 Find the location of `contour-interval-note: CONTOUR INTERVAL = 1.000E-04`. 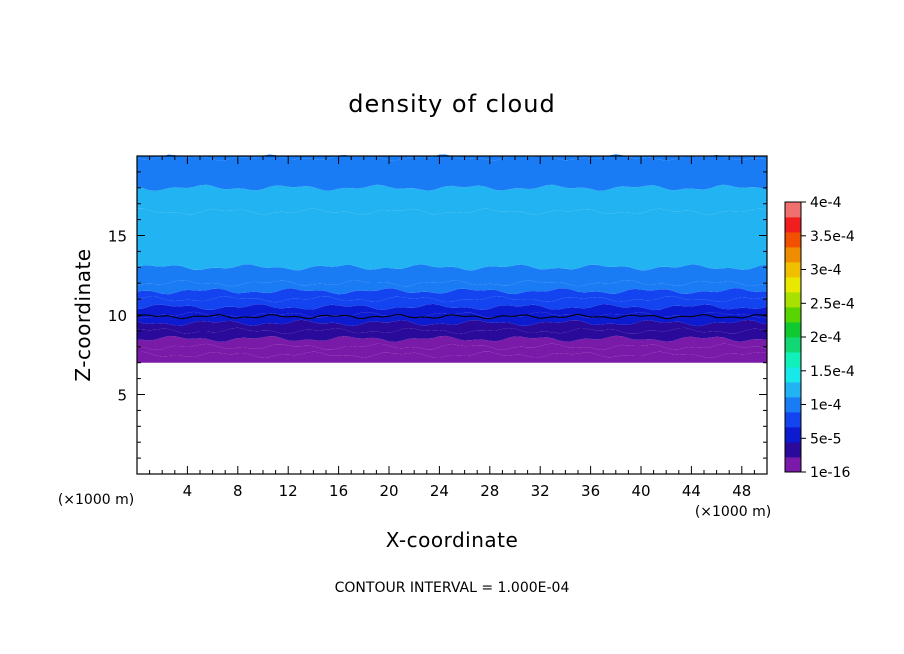

contour-interval-note: CONTOUR INTERVAL = 1.000E-04 is located at coordinates (452, 588).